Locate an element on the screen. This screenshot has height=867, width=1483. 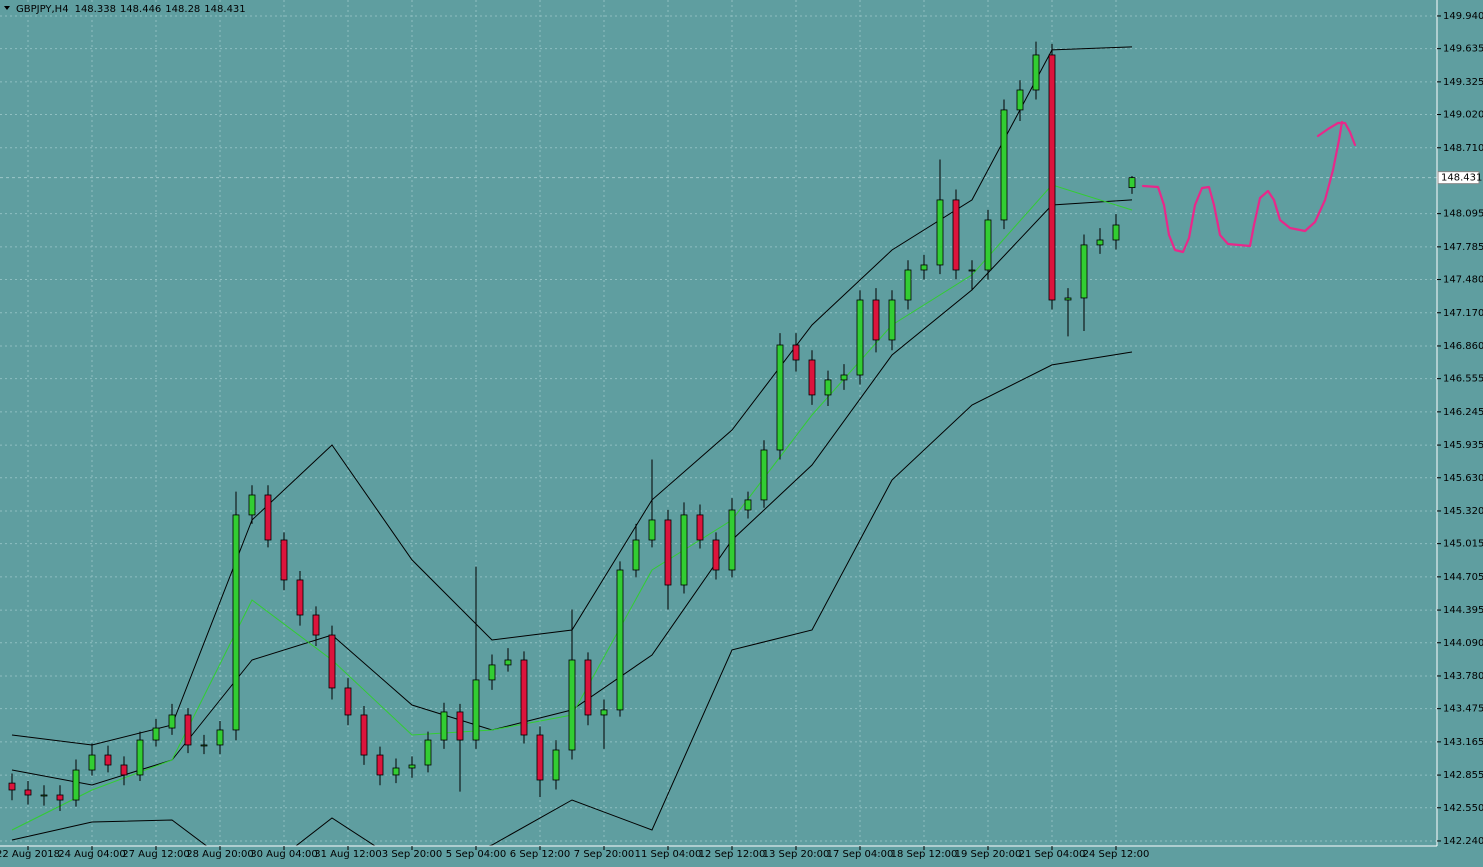
x-tick-label: 3 Sep 20:00 is located at coordinates (412, 854).